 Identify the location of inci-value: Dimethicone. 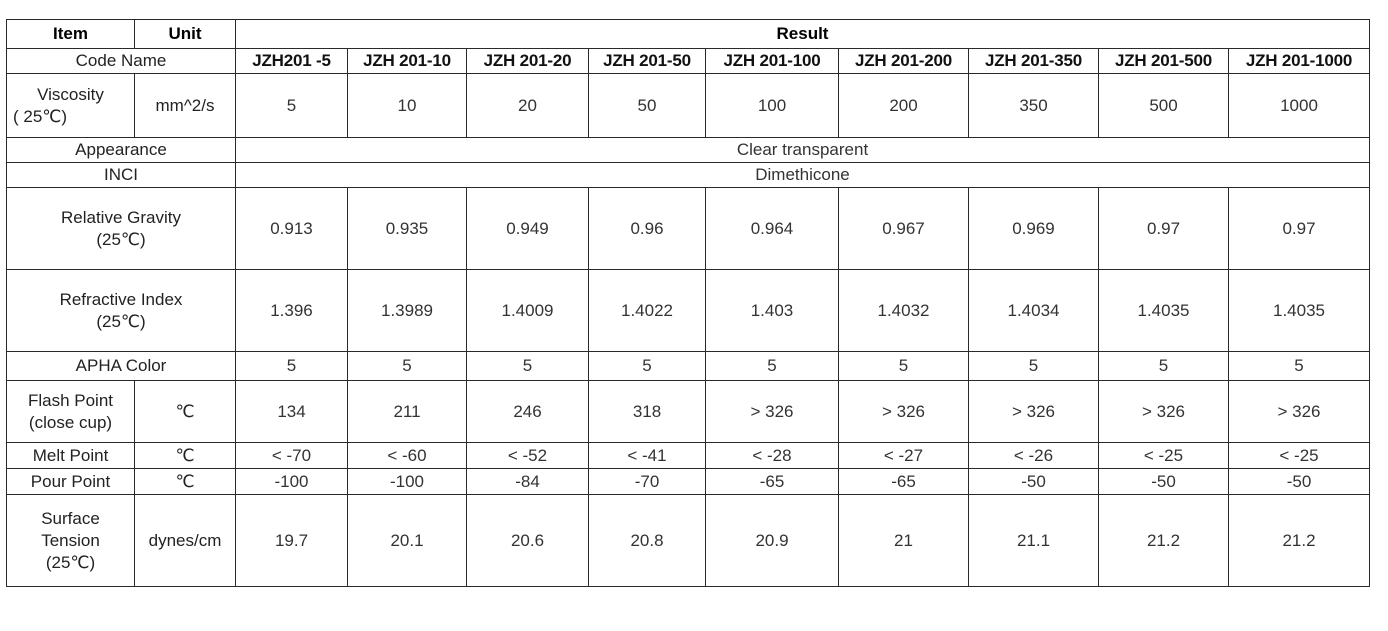
(802, 175).